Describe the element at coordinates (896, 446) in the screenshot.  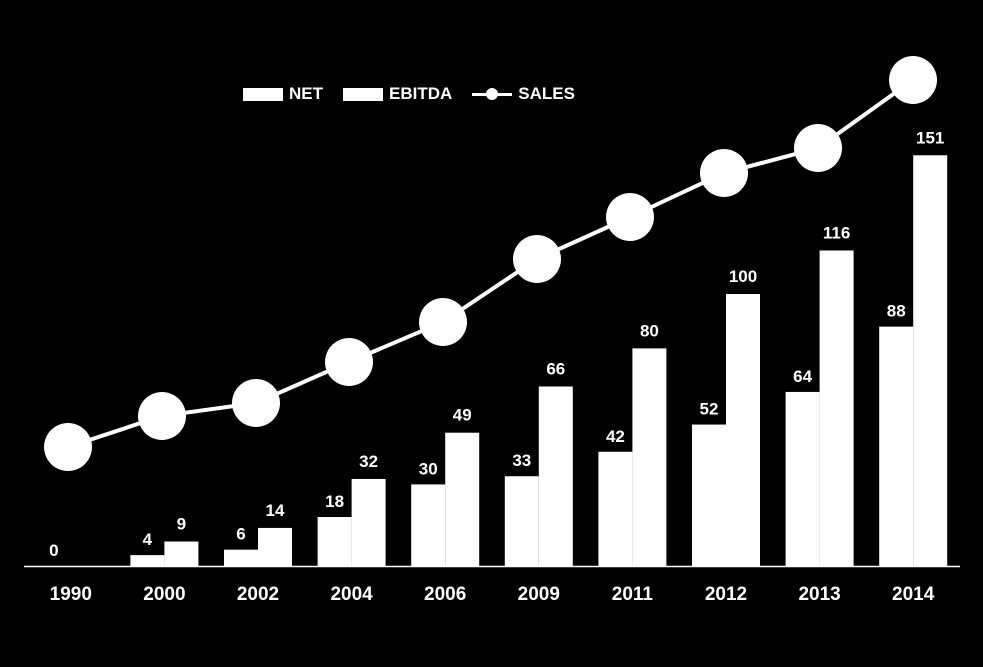
I see `bar-net-2014` at that location.